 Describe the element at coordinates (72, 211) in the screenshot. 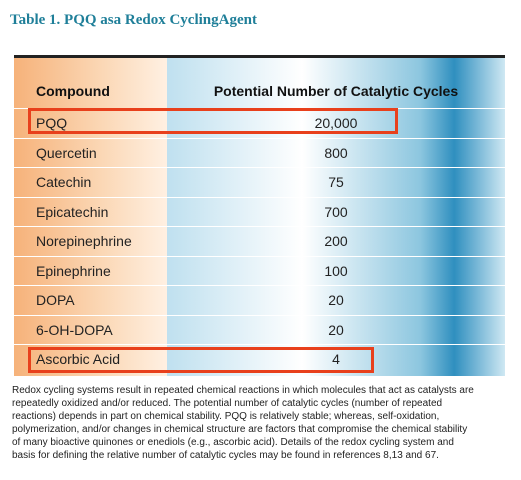

I see `table-cell: Epicatechin` at that location.